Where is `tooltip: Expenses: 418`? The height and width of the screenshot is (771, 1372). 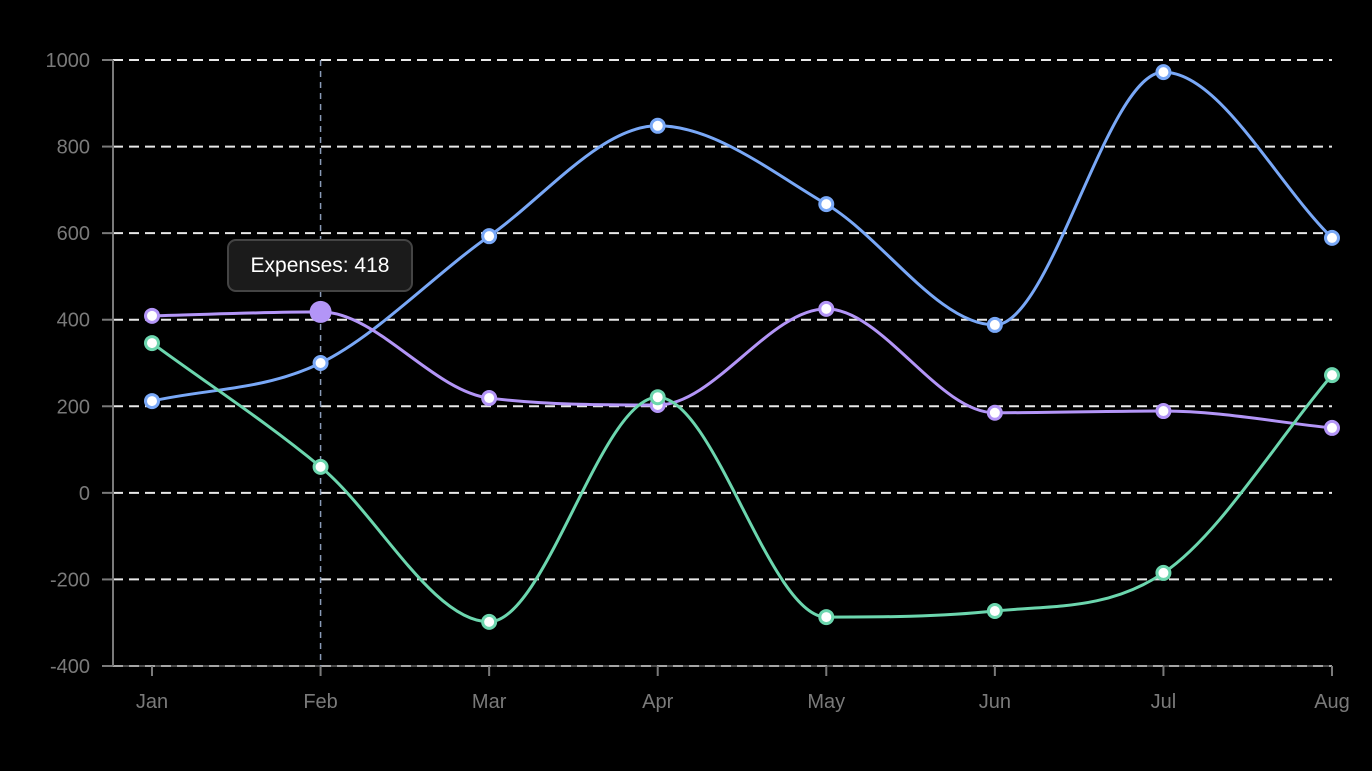 tooltip: Expenses: 418 is located at coordinates (320, 265).